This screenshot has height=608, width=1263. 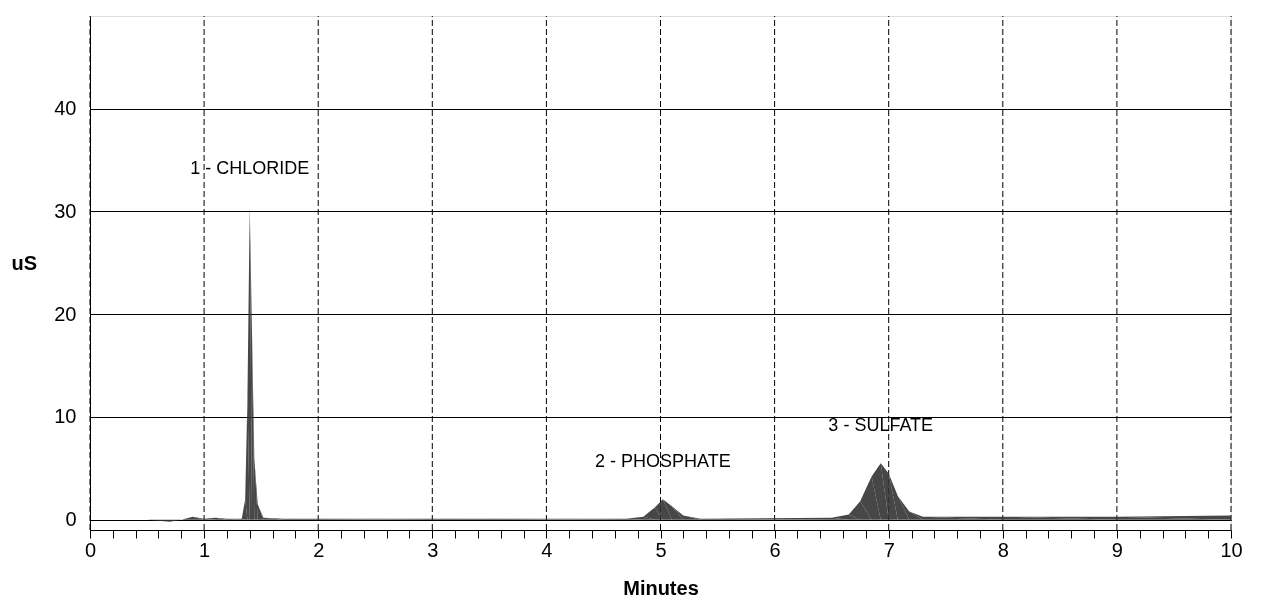 What do you see at coordinates (661, 587) in the screenshot?
I see `x-axis-title: Minutes` at bounding box center [661, 587].